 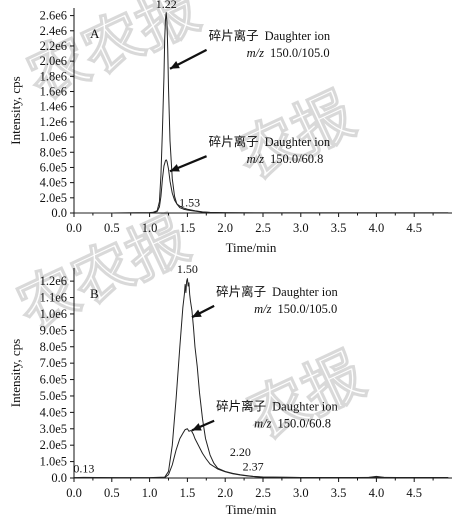 What do you see at coordinates (53, 396) in the screenshot?
I see `y-tick-label: 5.0e5` at bounding box center [53, 396].